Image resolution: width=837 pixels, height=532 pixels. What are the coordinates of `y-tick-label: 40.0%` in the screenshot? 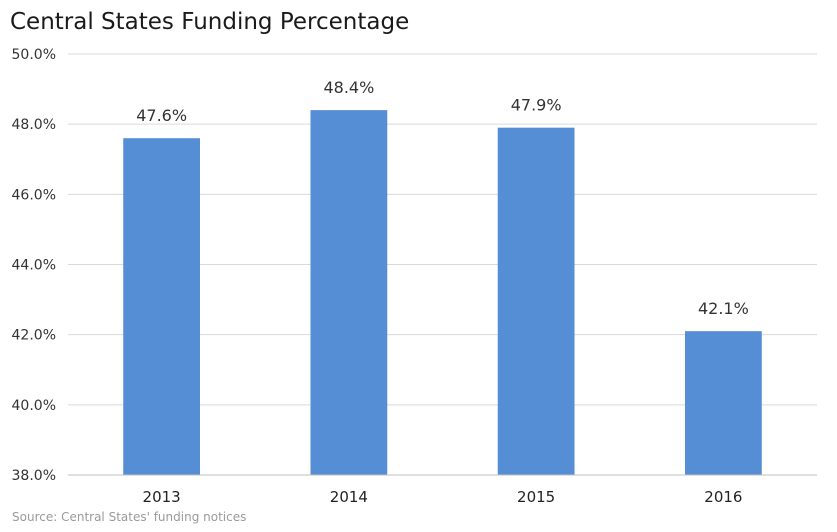 It's located at (34, 406).